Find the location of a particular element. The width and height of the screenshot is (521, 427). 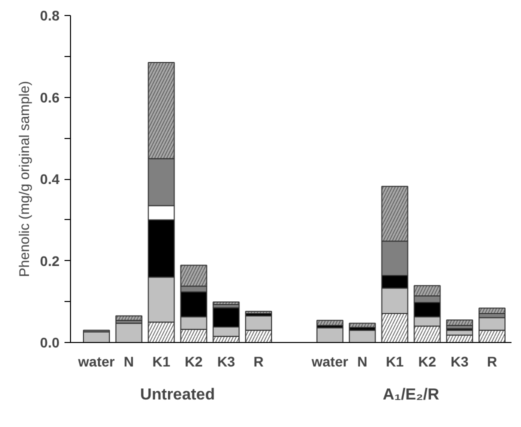

y-axis-title: Phenolic (mg/g original sample) is located at coordinates (24, 179).